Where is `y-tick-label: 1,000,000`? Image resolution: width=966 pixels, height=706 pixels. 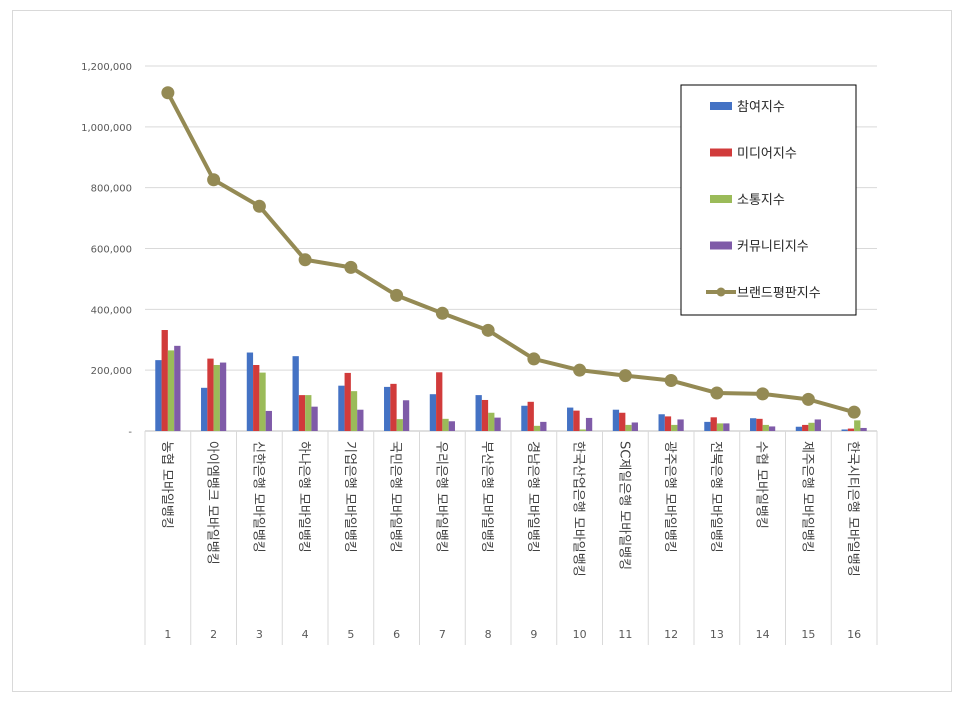 y-tick-label: 1,000,000 is located at coordinates (106, 128).